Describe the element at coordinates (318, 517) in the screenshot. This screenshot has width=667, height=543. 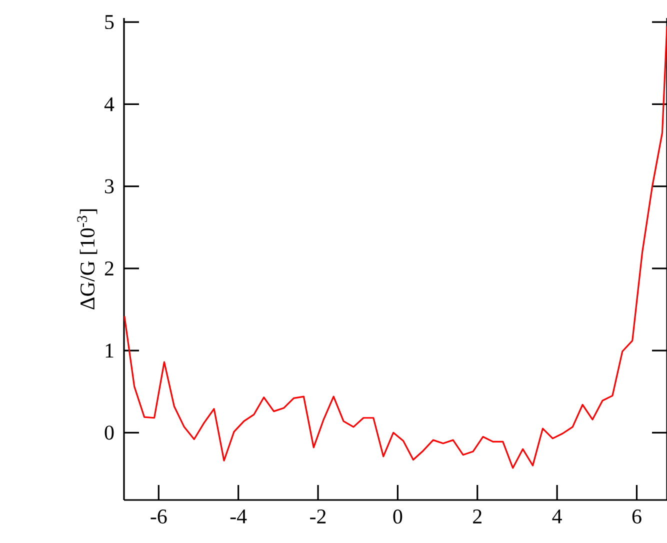
I see `x-tick-label: -2` at that location.